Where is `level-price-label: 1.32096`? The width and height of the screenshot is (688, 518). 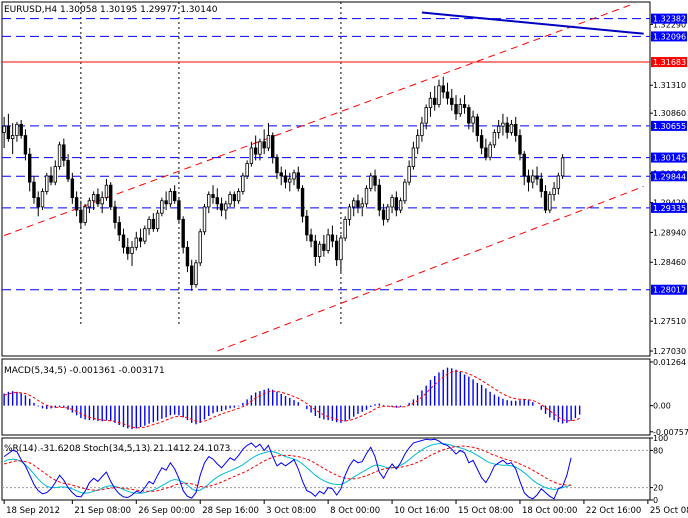
level-price-label: 1.32096 is located at coordinates (669, 36).